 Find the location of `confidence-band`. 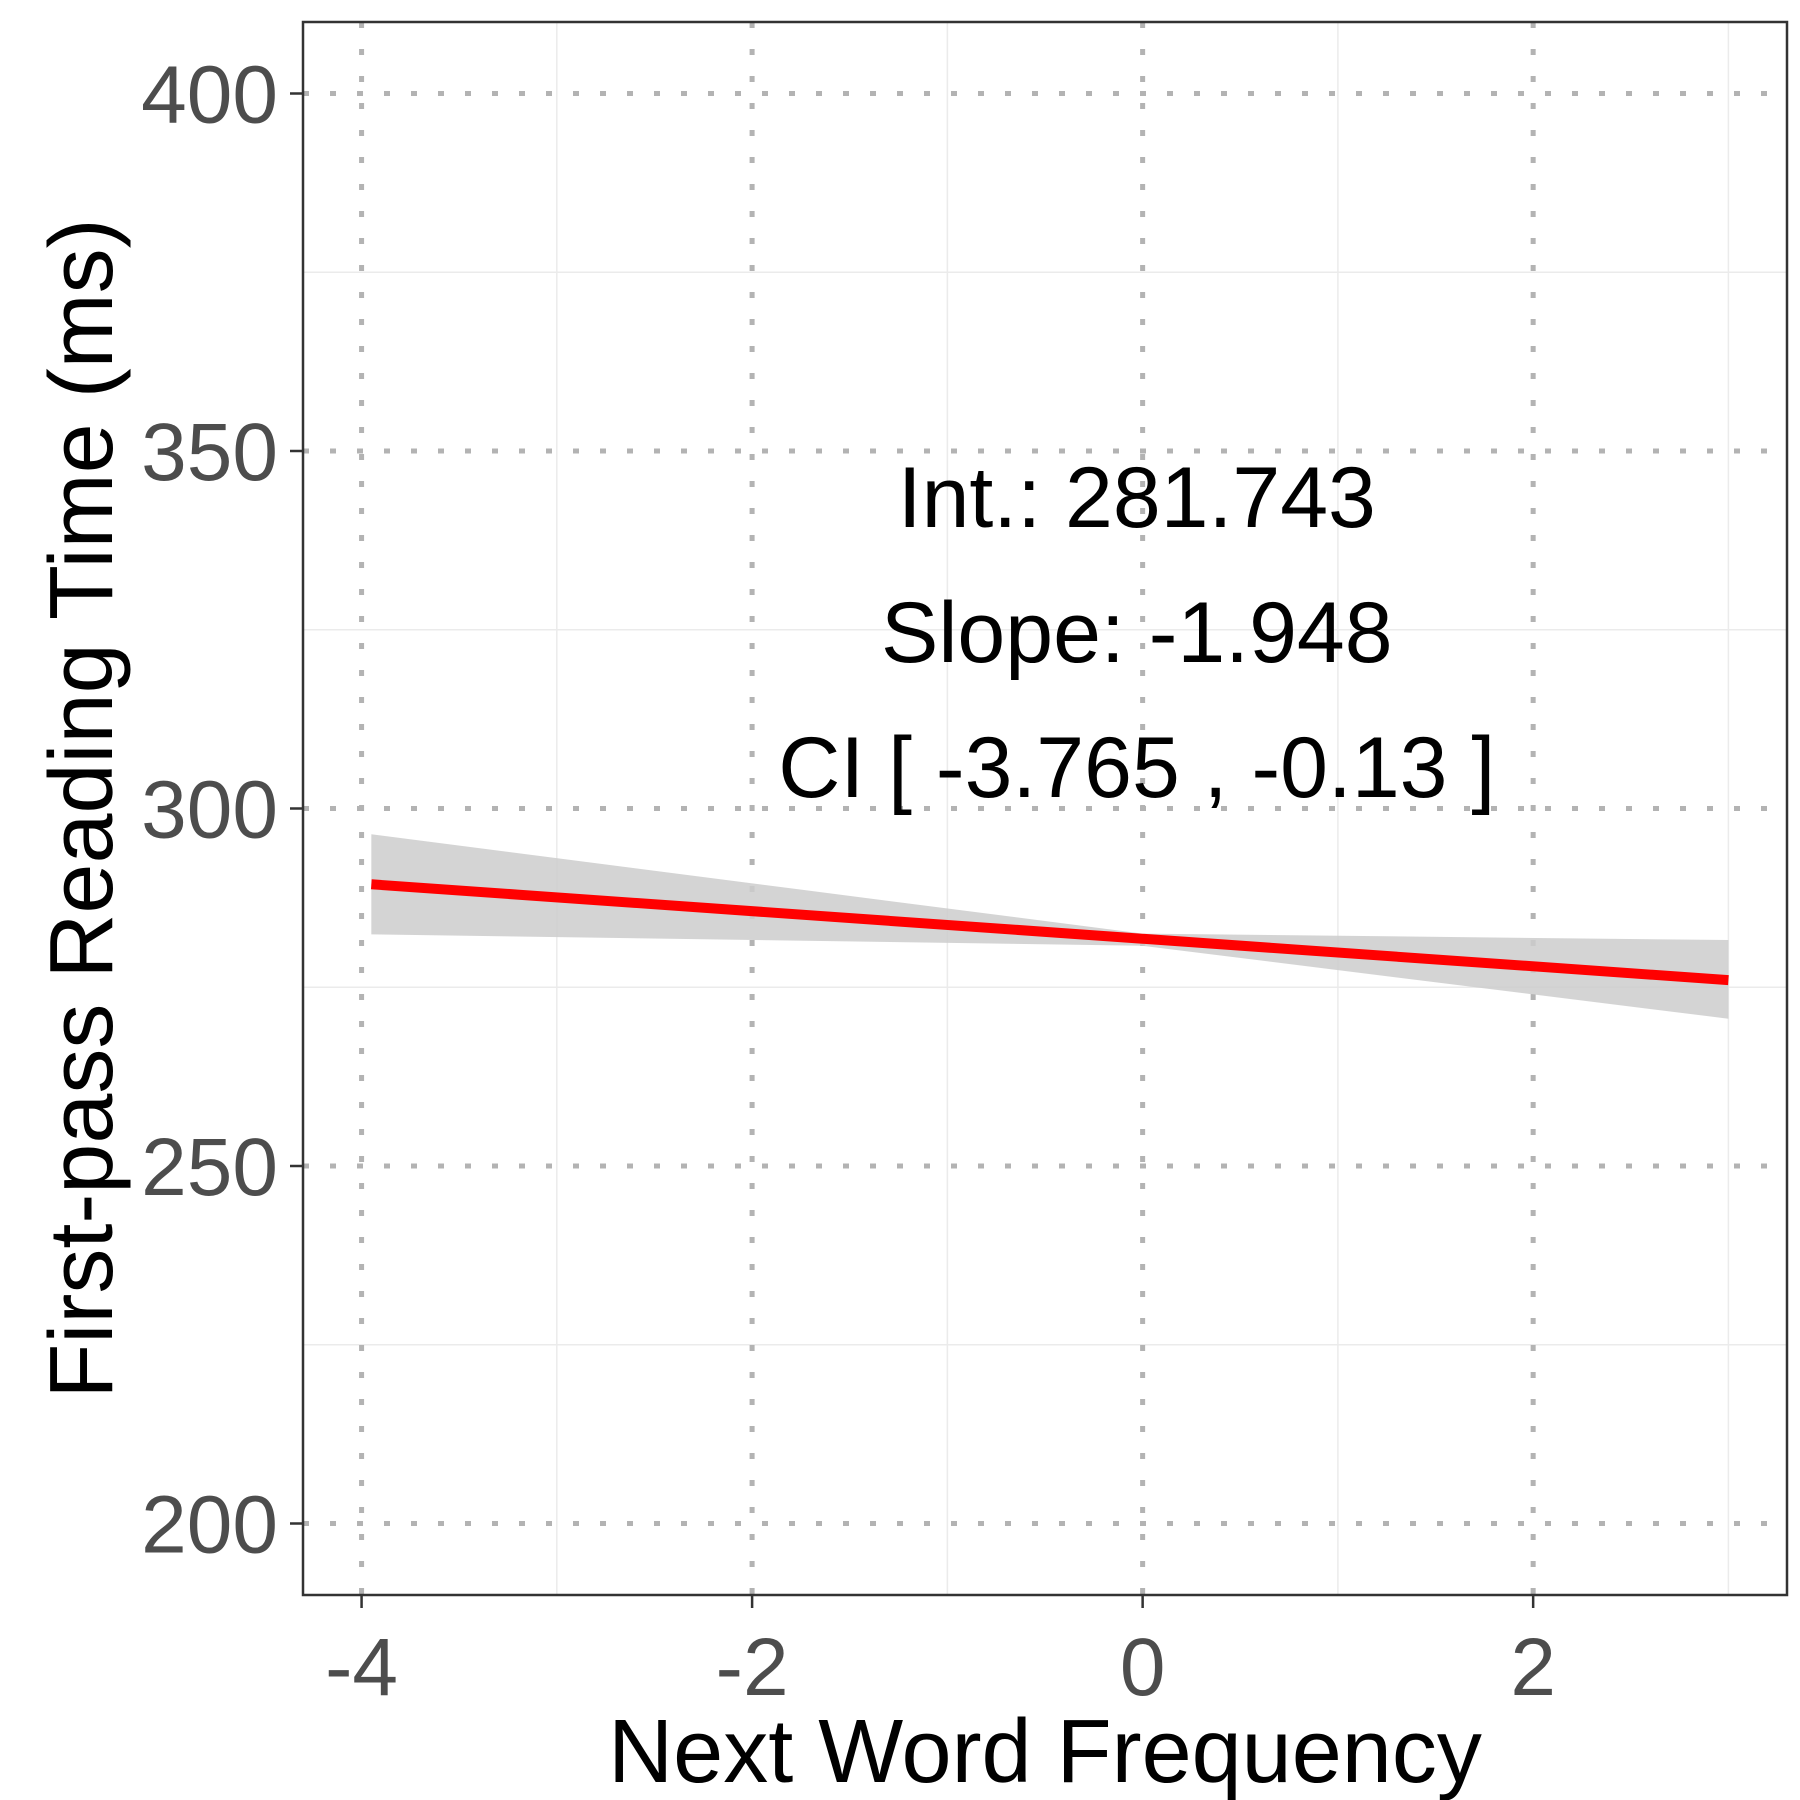

confidence-band is located at coordinates (1050, 926).